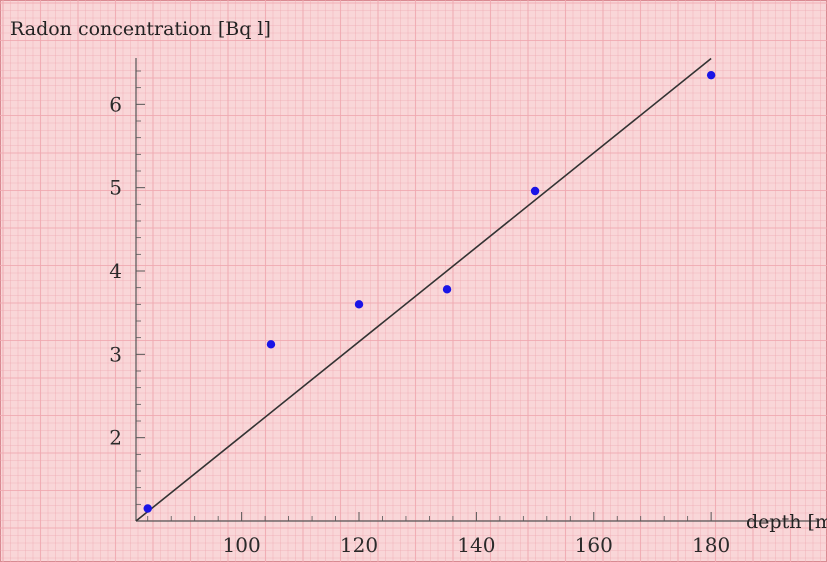 The image size is (827, 562). Describe the element at coordinates (115, 188) in the screenshot. I see `y-tick-label: 5` at that location.